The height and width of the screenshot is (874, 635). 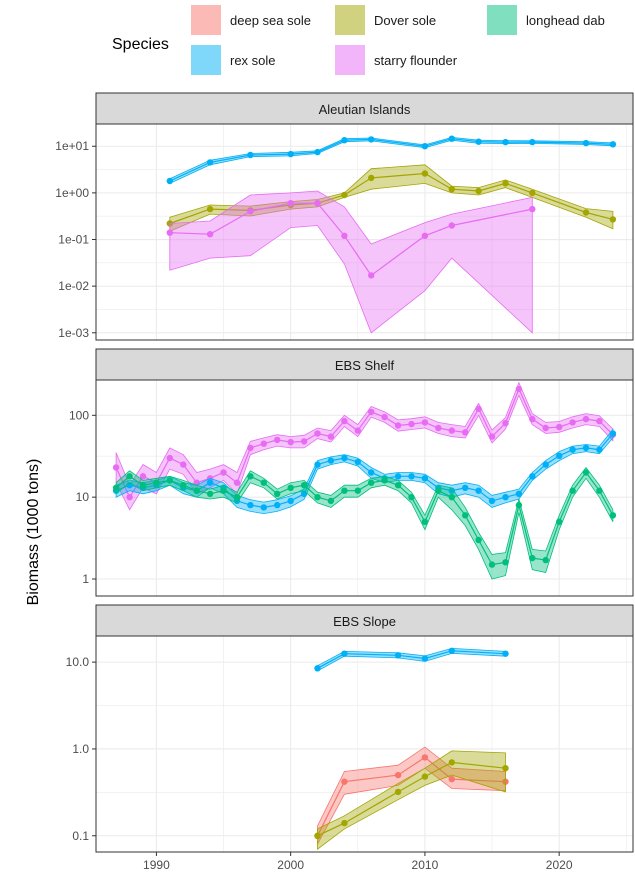 What do you see at coordinates (80, 749) in the screenshot?
I see `y-tick-label-ebs-slope: 1.0` at bounding box center [80, 749].